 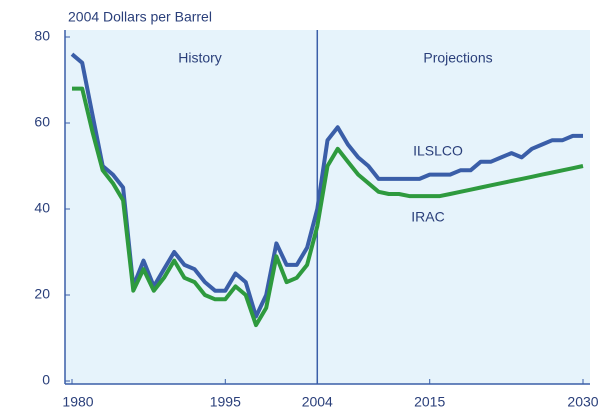 I want to click on series-label: ILSLCO, so click(x=438, y=151).